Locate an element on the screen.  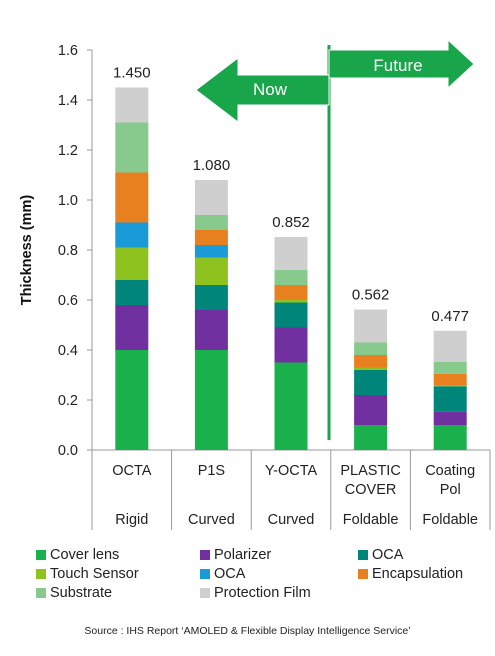
legend-item-oca: OCA is located at coordinates (380, 555).